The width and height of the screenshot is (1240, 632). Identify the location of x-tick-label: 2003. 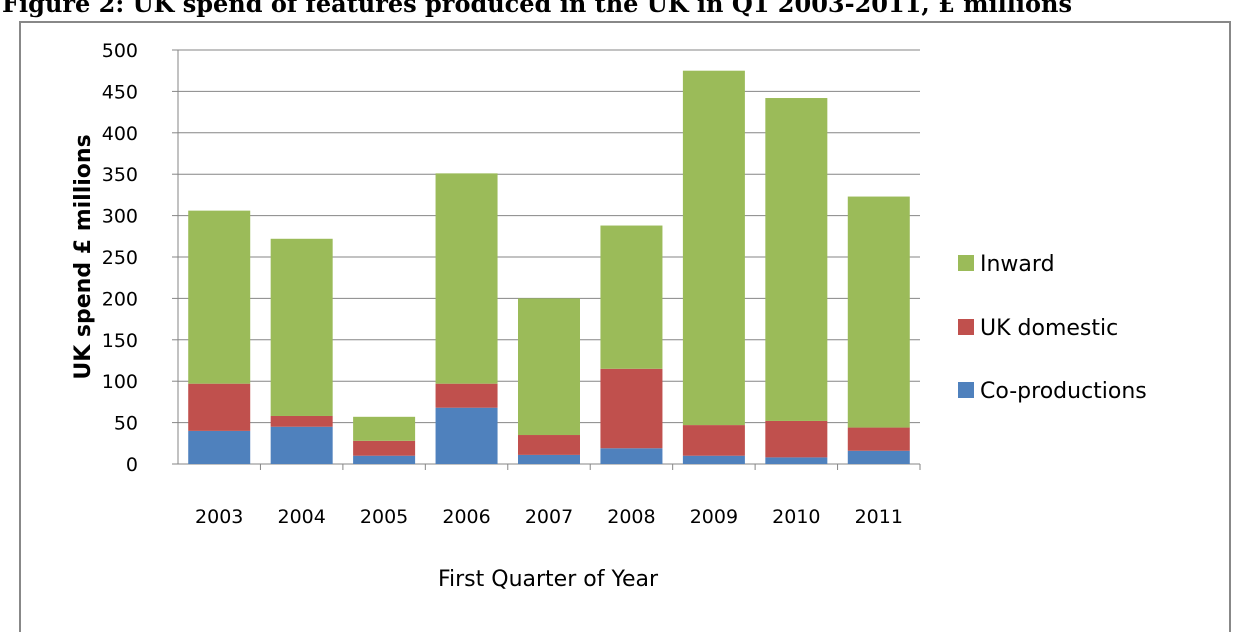
(219, 517).